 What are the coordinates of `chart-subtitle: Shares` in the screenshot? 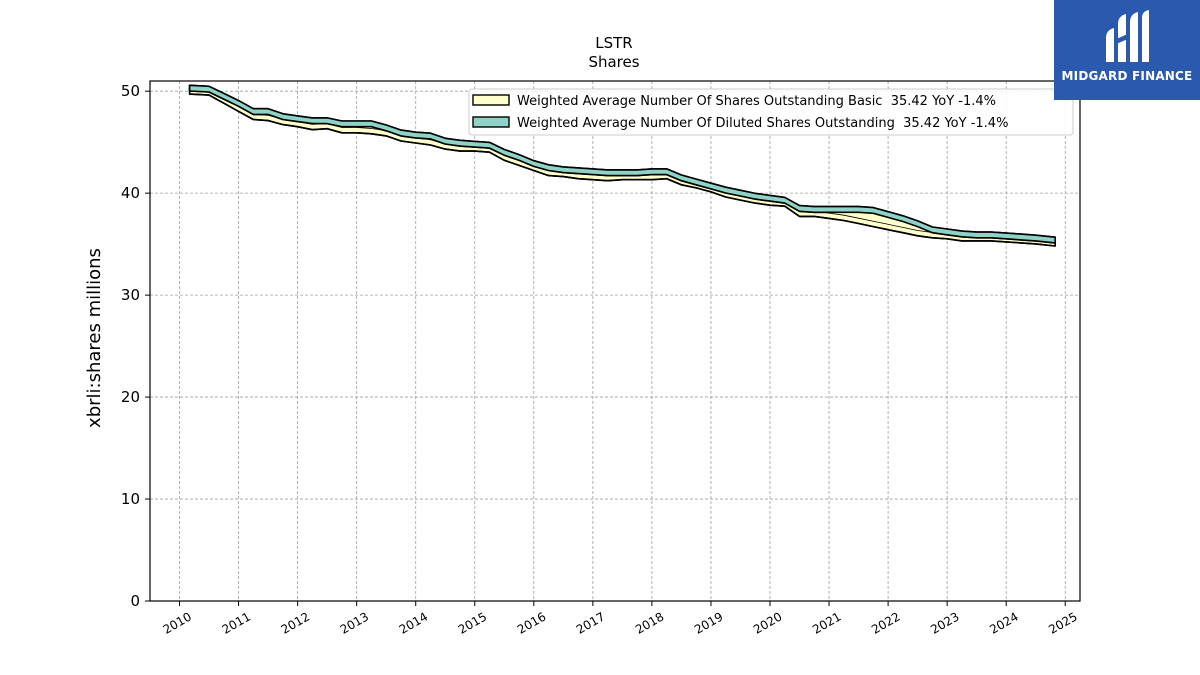 It's located at (613, 62).